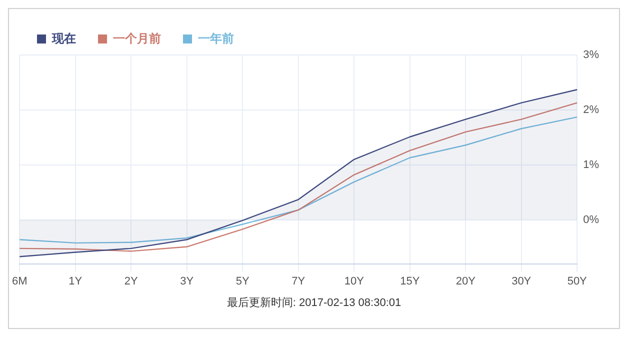 The width and height of the screenshot is (630, 339). What do you see at coordinates (131, 281) in the screenshot?
I see `x-tick-label: 2Y` at bounding box center [131, 281].